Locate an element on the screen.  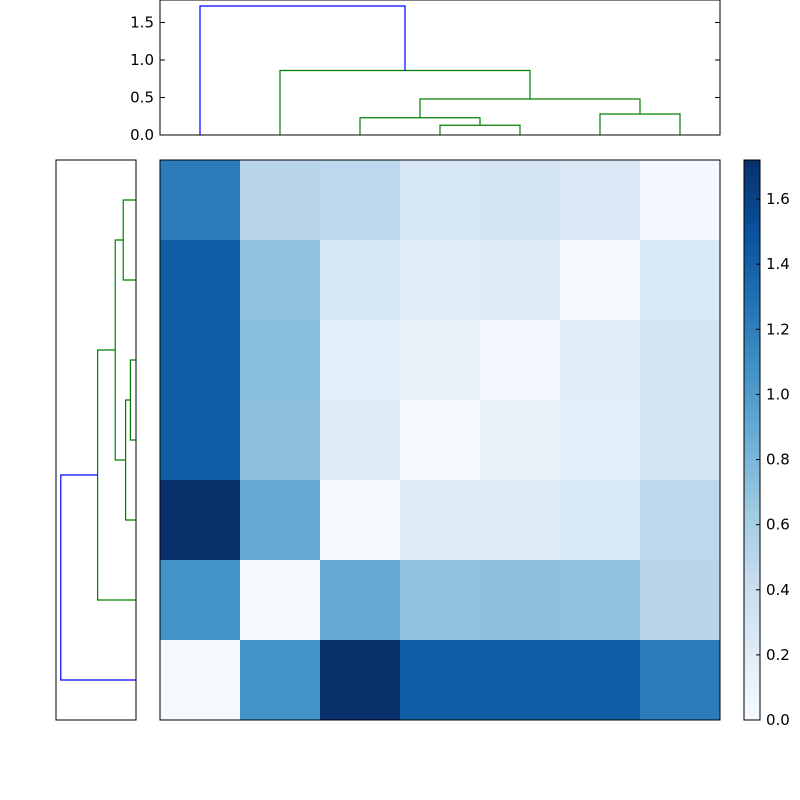
heatmap-cell-r2-c4 is located at coordinates (520, 360).